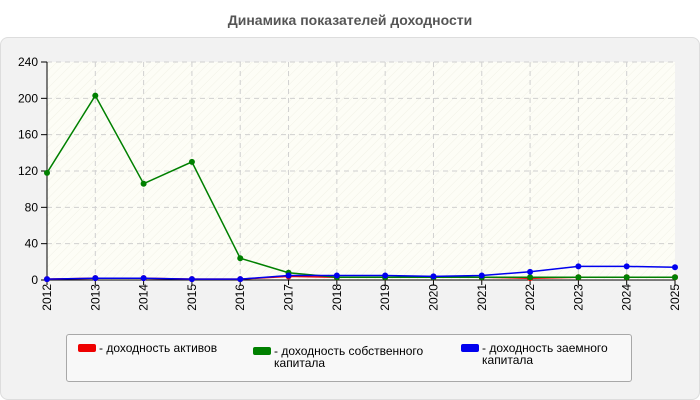 The image size is (700, 400). I want to click on legend-swatch-assets, so click(87, 348).